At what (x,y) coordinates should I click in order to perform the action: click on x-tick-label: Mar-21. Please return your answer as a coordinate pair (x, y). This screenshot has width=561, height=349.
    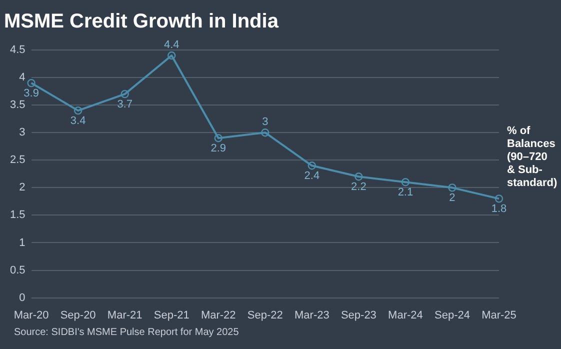
    Looking at the image, I should click on (124, 315).